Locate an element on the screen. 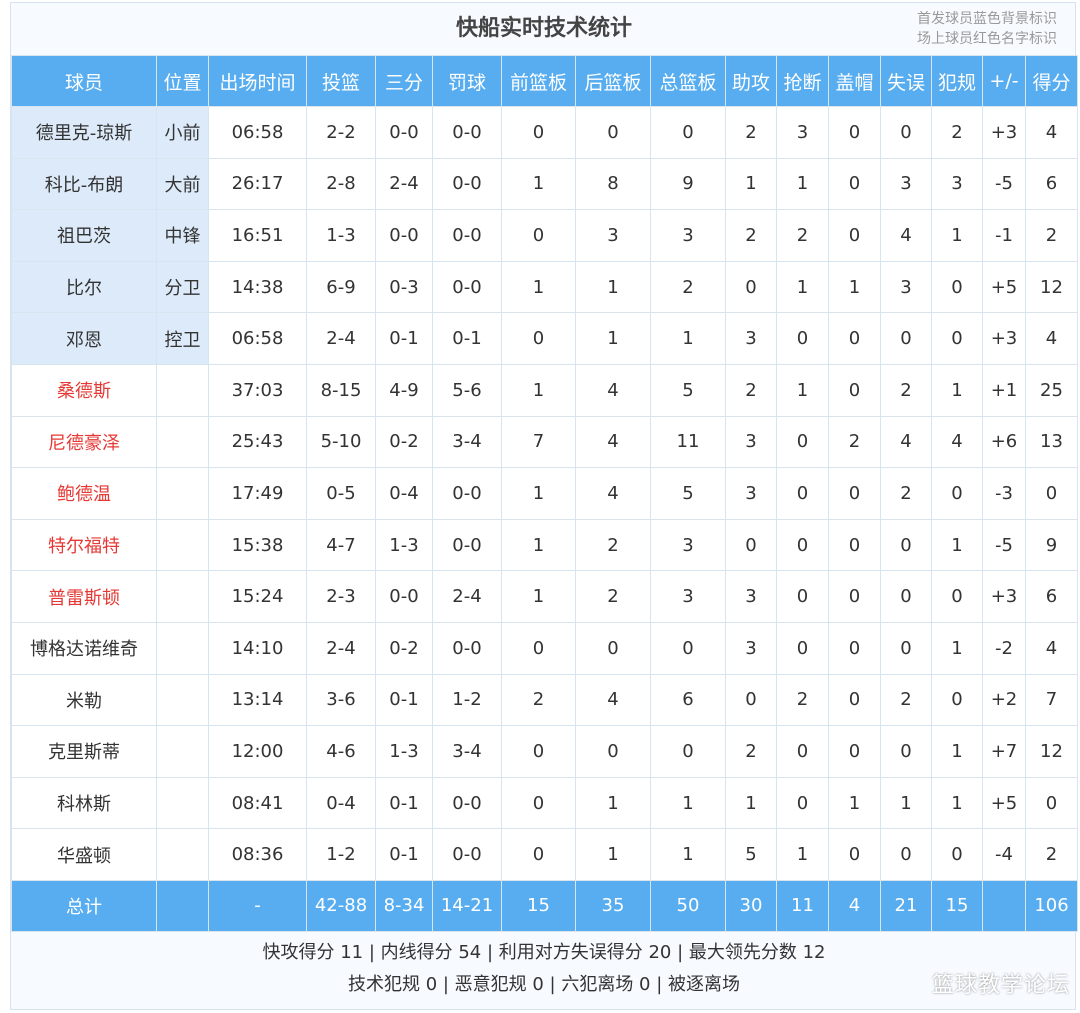 The width and height of the screenshot is (1080, 1013). table-row: 邓恩 控卫 06:58 2-4 0-1 0-1 0 1 1 3 0 0 0 0 +3 4 is located at coordinates (544, 338).